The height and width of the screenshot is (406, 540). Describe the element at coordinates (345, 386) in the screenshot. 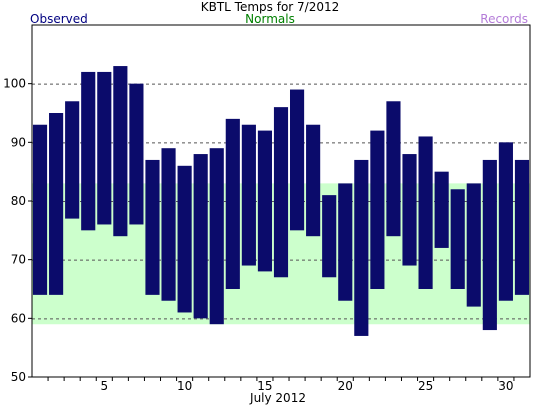

I see `x-tick-label-20: 20` at that location.